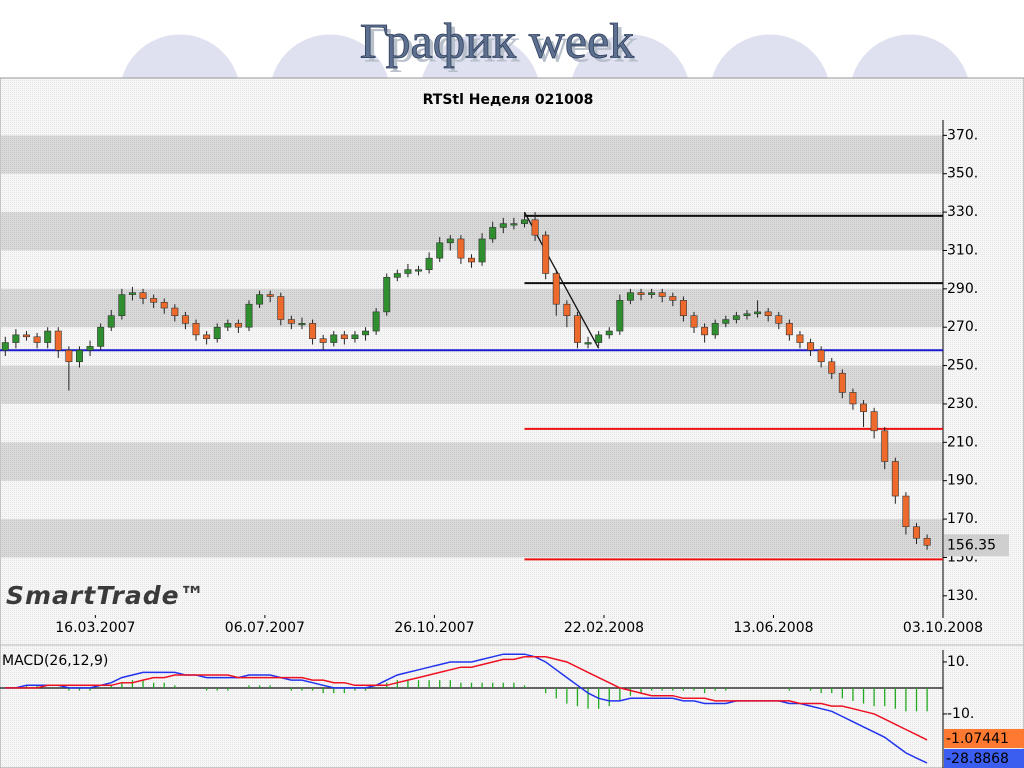 The image size is (1024, 768). I want to click on macd-label: MACD(26,12,9), so click(55, 661).